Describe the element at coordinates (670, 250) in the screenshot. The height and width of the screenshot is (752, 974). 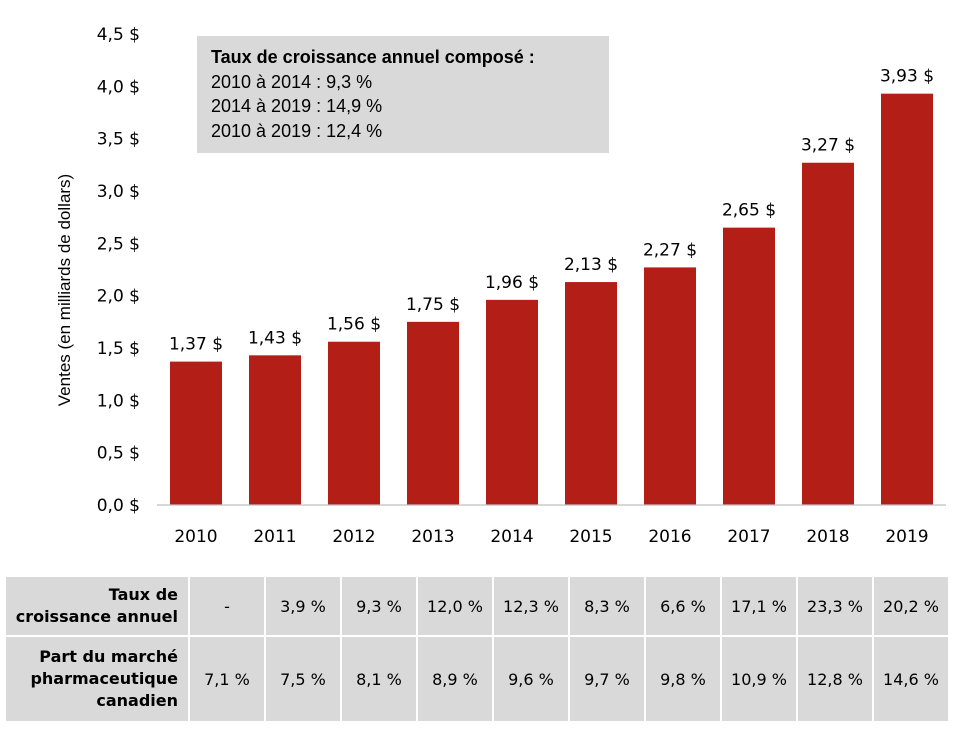
I see `data-label: 2,27 $` at that location.